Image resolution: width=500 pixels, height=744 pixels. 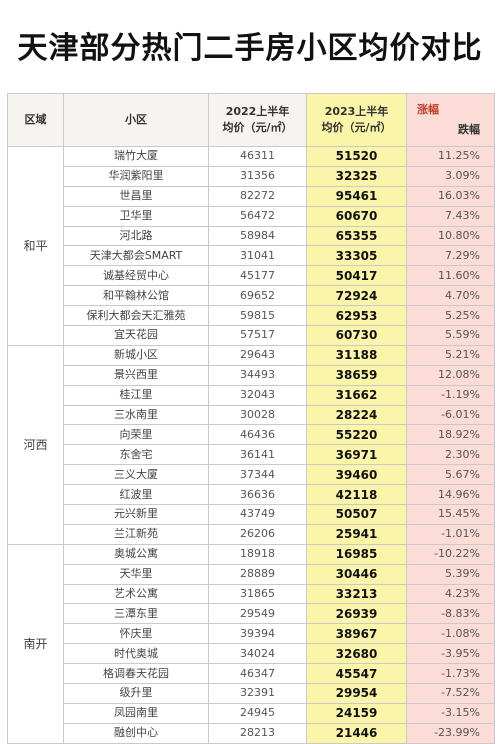 I want to click on community-cell: 卫华里, so click(x=136, y=216).